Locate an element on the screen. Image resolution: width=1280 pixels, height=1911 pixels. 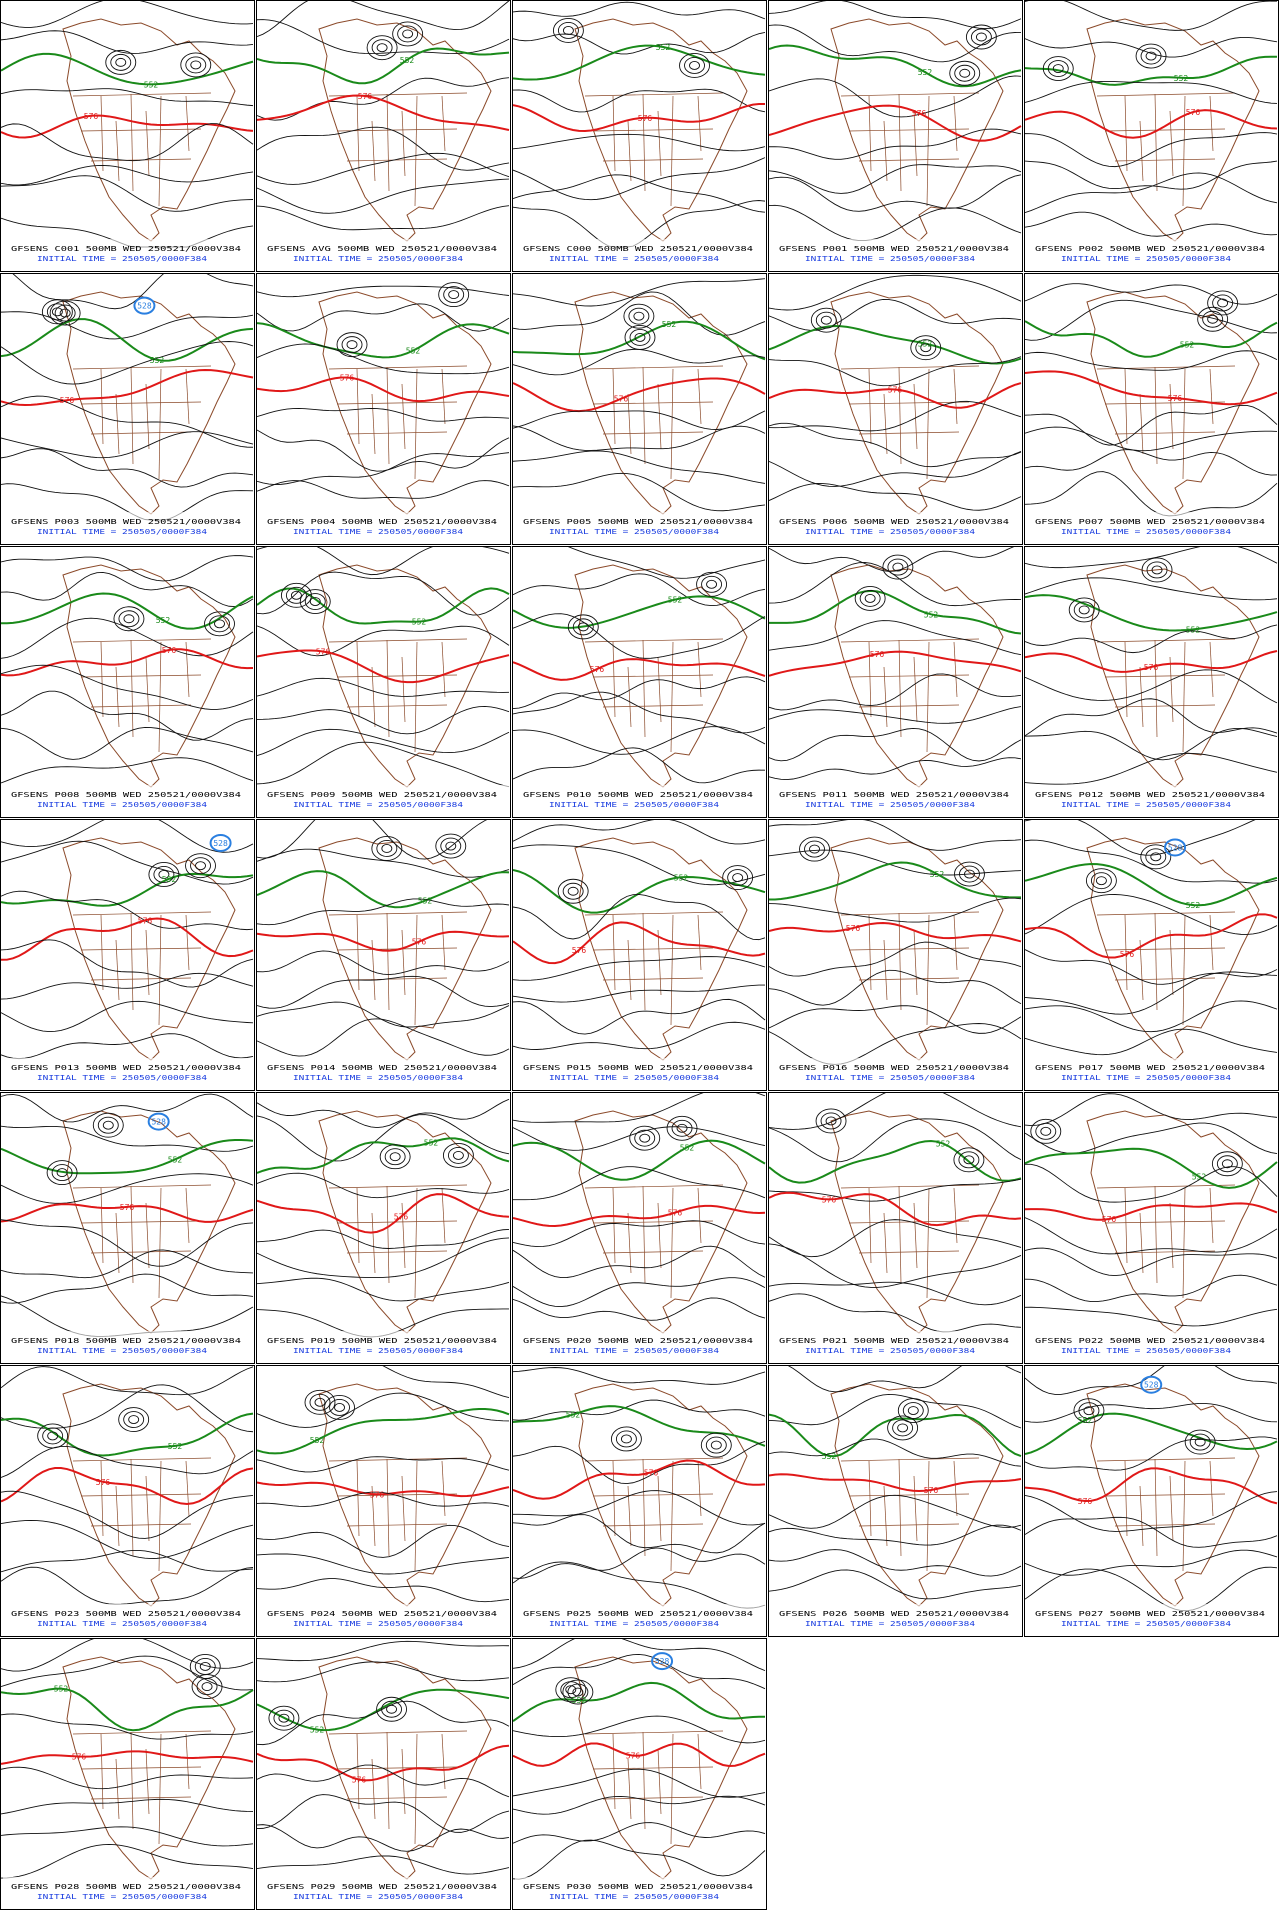
panel-title: GFSENS P017 500MB WED 250521/0000V384 is located at coordinates (1150, 1067).